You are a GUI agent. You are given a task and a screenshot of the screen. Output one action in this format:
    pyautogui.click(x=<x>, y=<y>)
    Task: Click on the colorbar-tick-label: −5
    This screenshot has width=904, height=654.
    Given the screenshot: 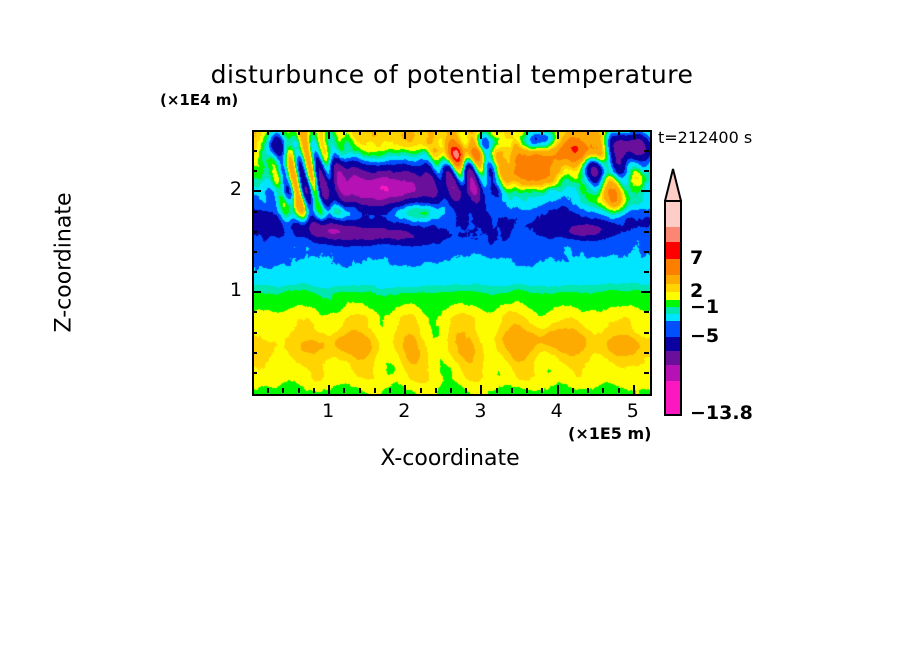 What is the action you would take?
    pyautogui.click(x=705, y=336)
    